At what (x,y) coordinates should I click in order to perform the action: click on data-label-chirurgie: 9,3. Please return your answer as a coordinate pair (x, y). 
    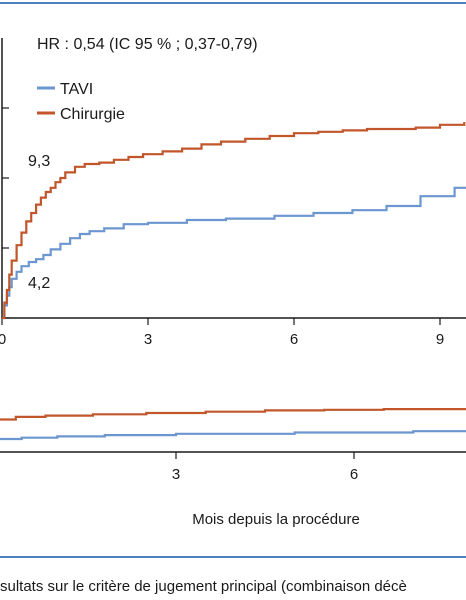
    Looking at the image, I should click on (39, 161).